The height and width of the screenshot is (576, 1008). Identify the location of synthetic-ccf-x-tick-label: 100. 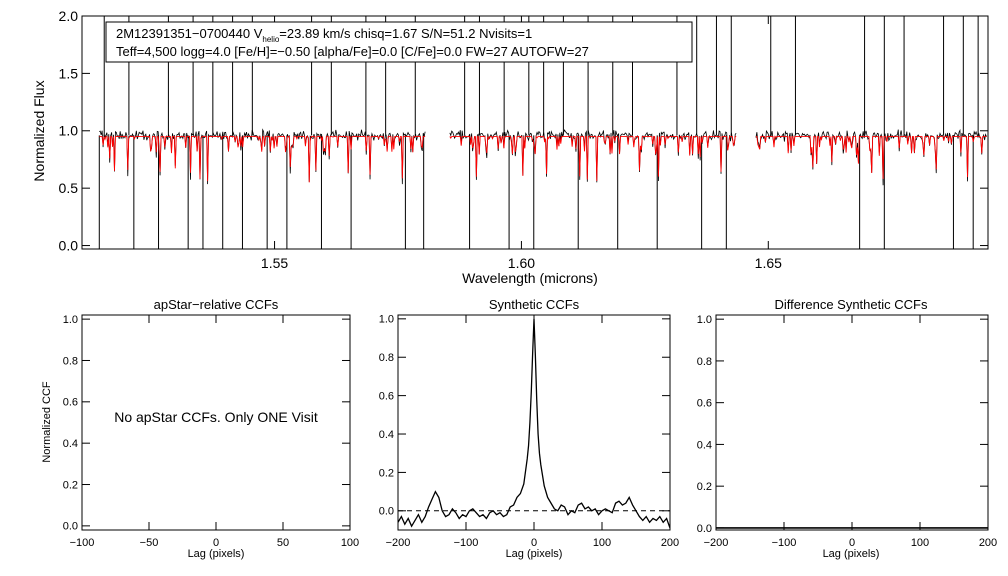
(602, 543).